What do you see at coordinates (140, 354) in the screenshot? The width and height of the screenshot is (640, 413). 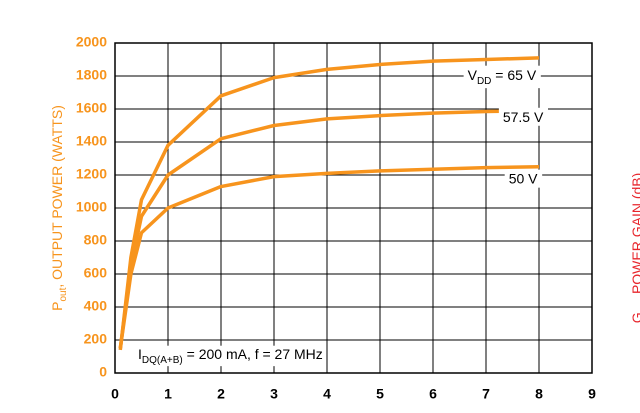 I see `annotation-main: I` at bounding box center [140, 354].